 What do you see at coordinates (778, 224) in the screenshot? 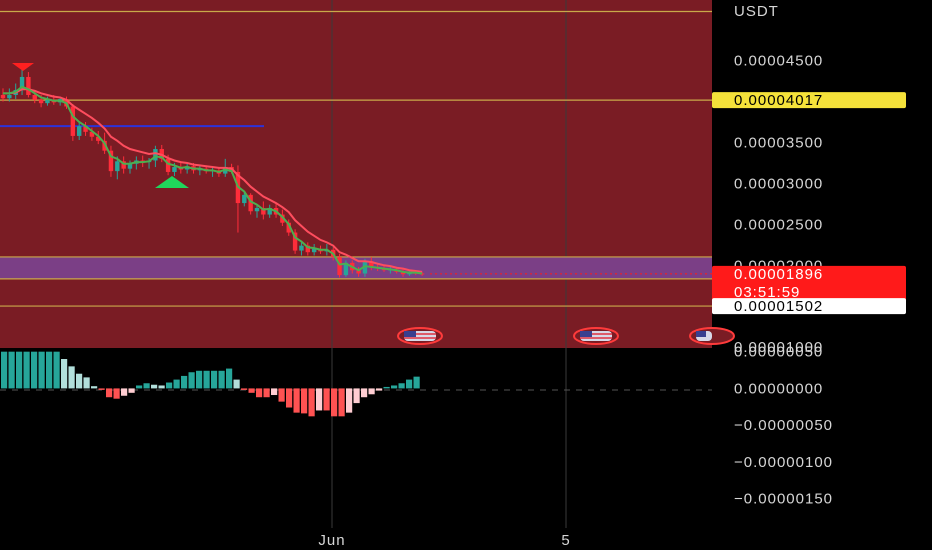
I see `price-tick-label: 0.00002500` at bounding box center [778, 224].